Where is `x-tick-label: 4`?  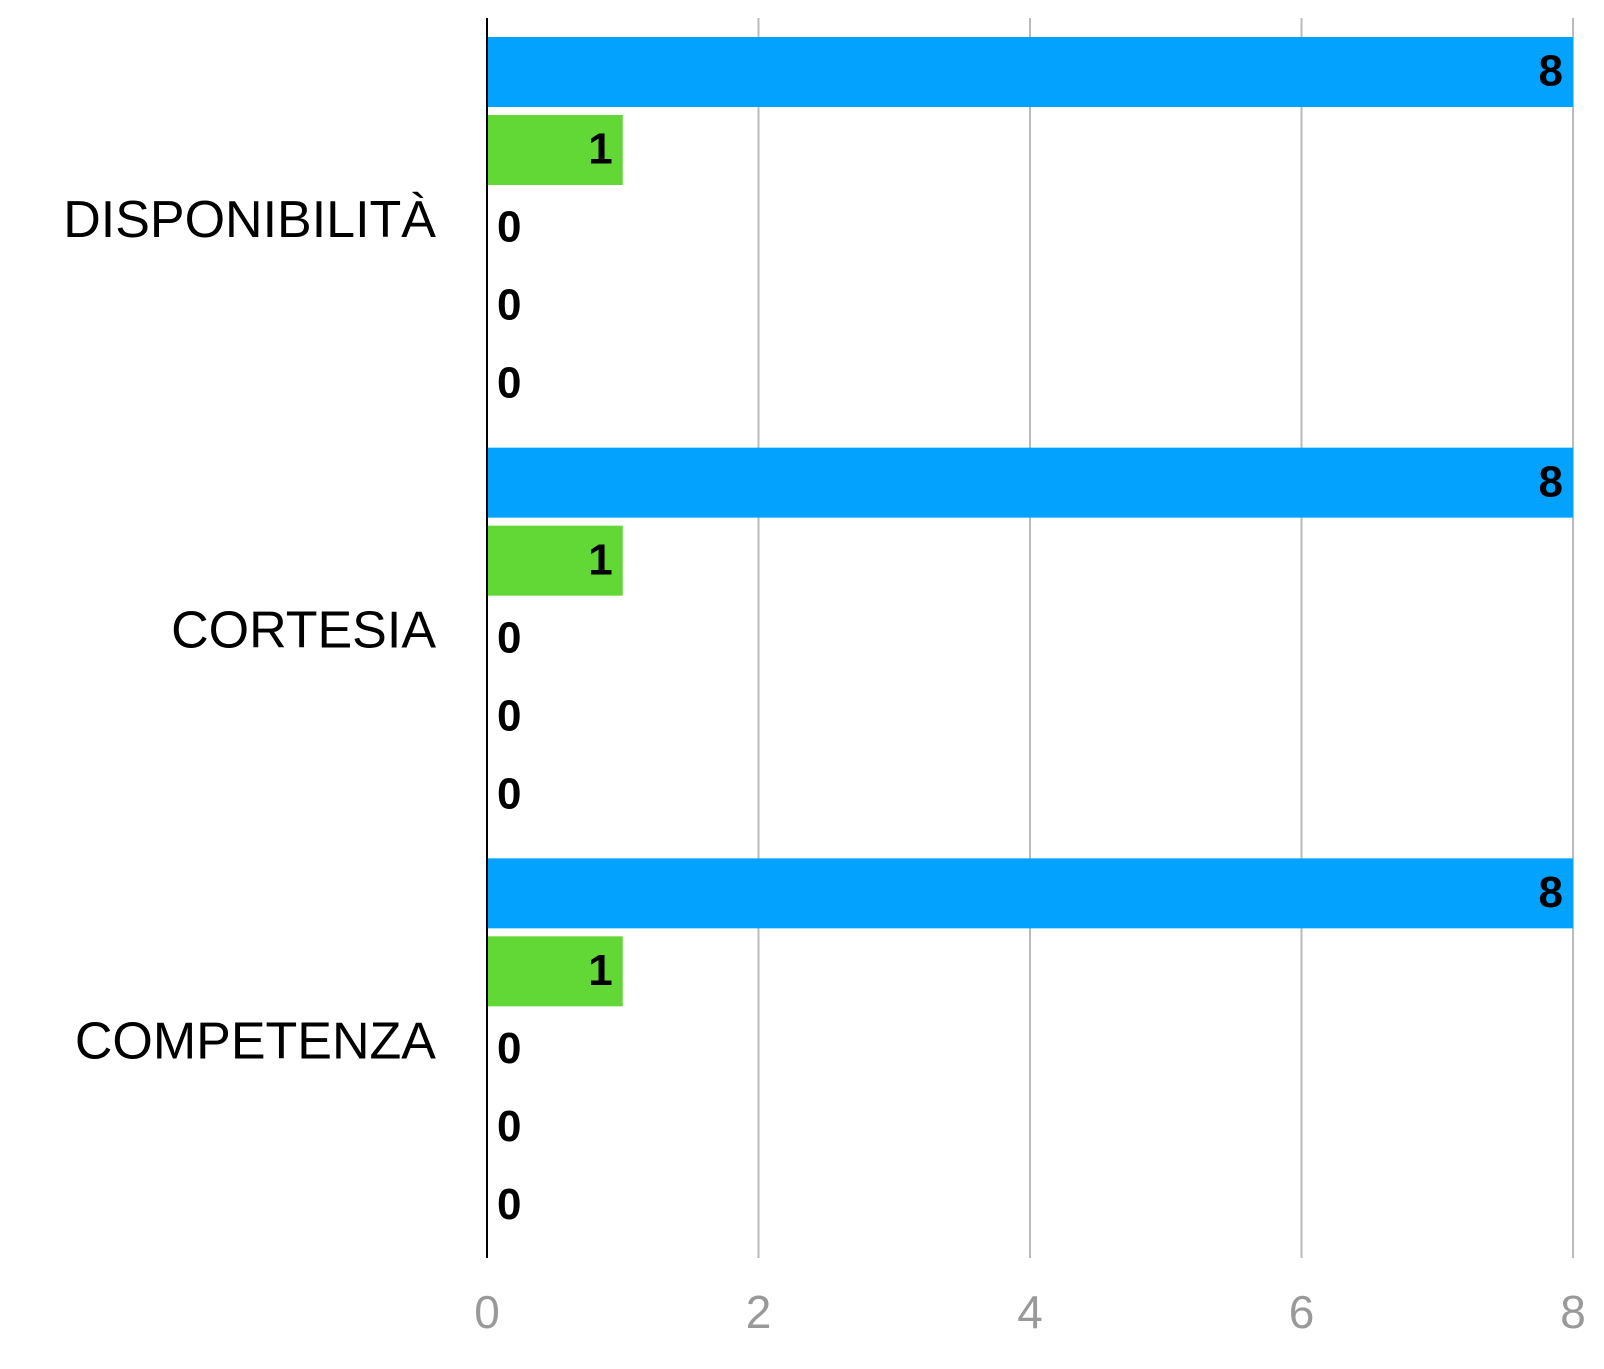
x-tick-label: 4 is located at coordinates (1030, 1312).